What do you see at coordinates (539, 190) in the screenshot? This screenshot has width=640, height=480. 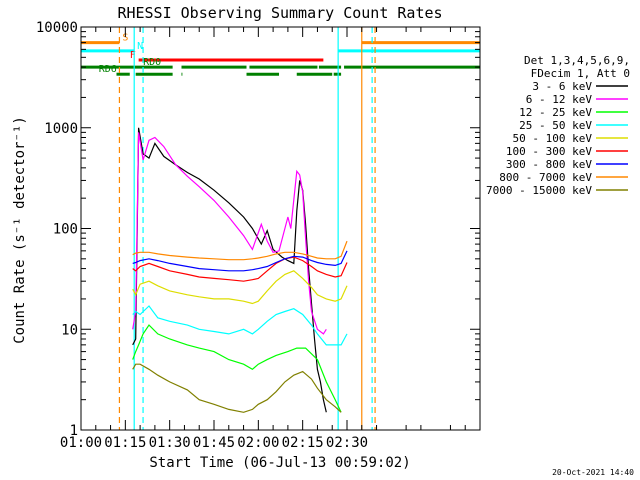 I see `legend-label-7000-15000-kev: 7000 - 15000 keV` at bounding box center [539, 190].